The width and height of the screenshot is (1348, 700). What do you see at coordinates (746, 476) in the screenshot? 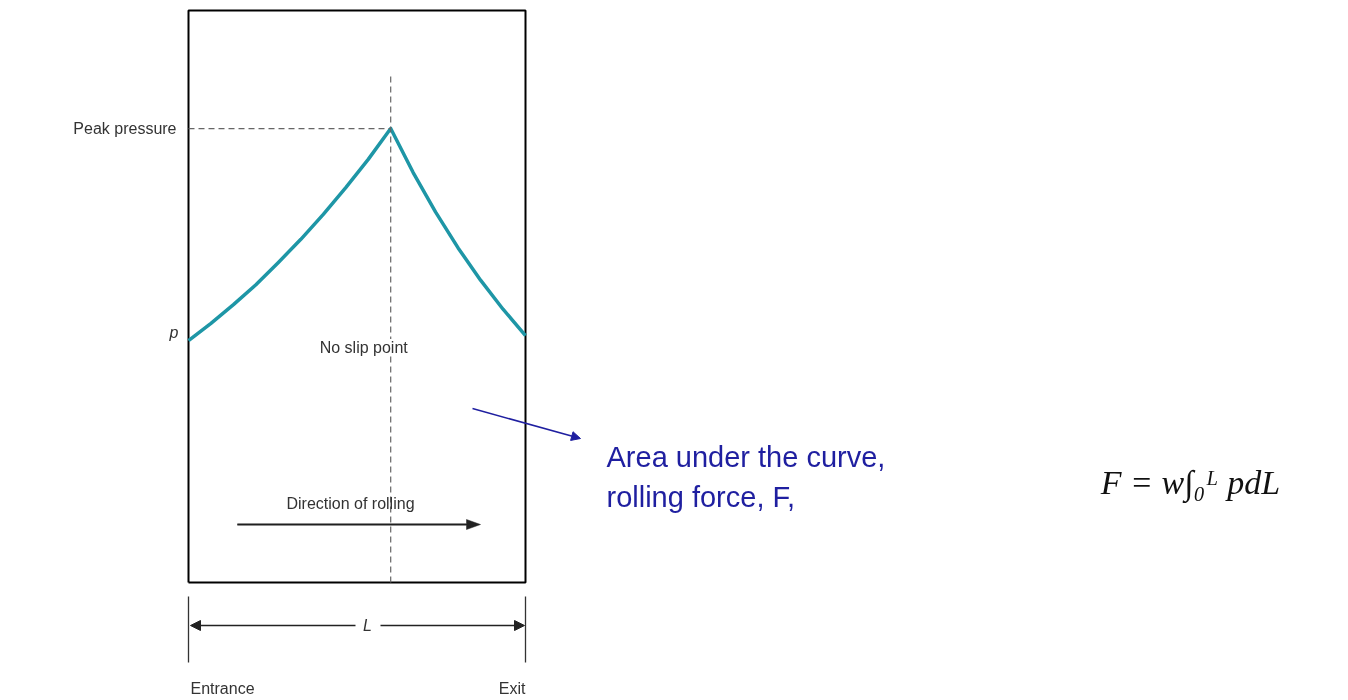
I see `text: Area under the curve, rolling force, F,` at bounding box center [746, 476].